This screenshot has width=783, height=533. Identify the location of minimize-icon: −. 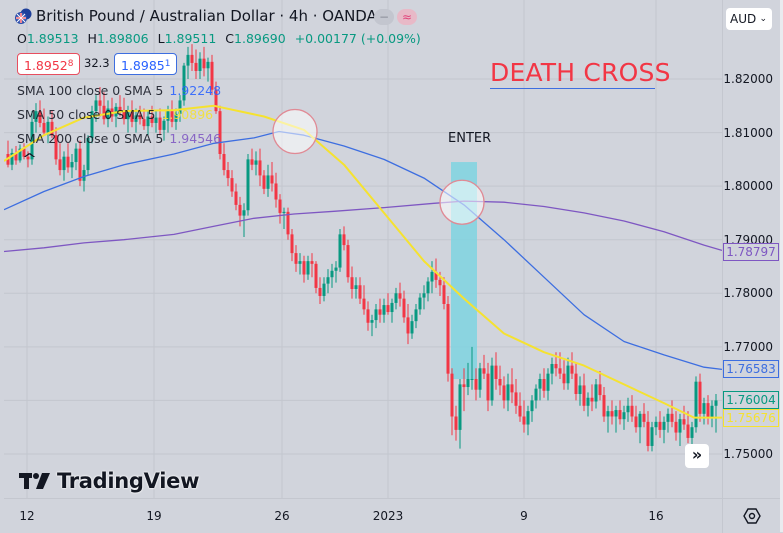
(384, 17).